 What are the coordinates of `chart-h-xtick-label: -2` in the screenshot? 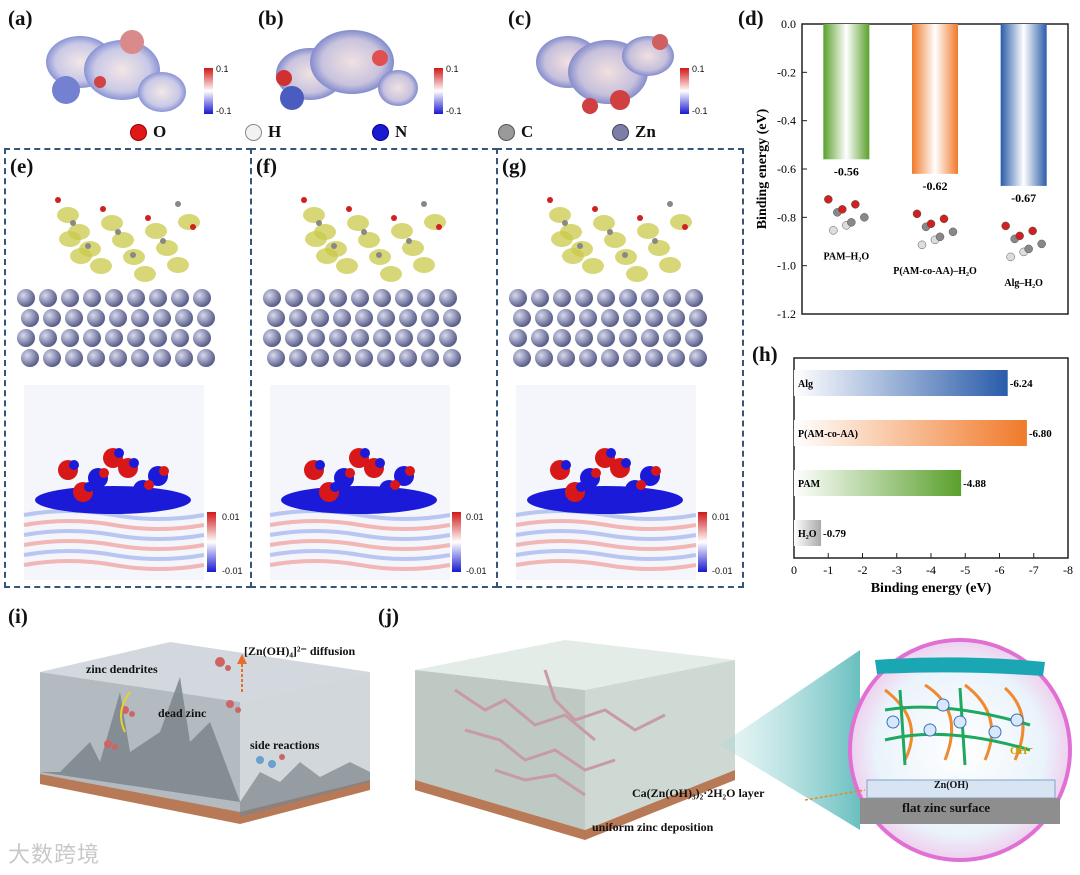 It's located at (863, 570).